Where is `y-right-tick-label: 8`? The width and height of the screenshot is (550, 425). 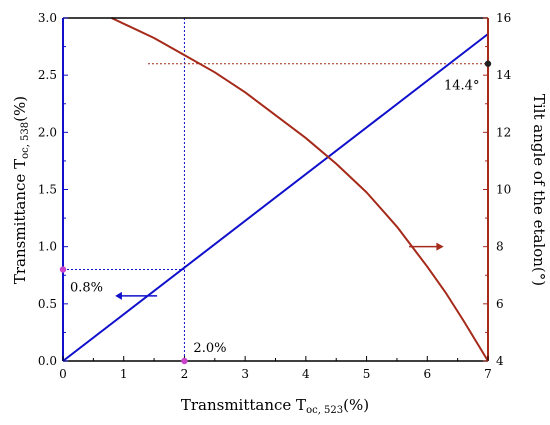 y-right-tick-label: 8 is located at coordinates (500, 247).